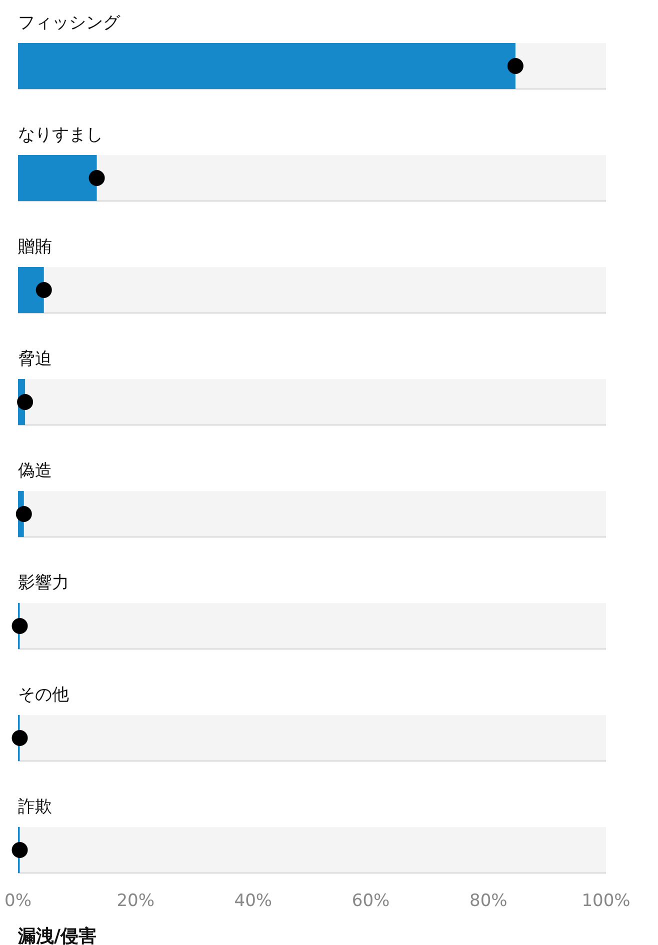 This screenshot has width=658, height=945. I want to click on x-tick-label: 40%, so click(253, 901).